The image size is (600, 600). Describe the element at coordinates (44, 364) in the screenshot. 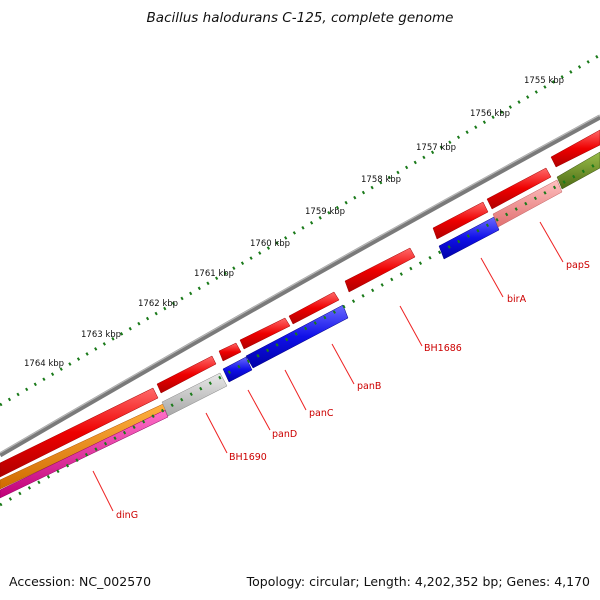

I see `scale-label: 1764 kbp` at that location.